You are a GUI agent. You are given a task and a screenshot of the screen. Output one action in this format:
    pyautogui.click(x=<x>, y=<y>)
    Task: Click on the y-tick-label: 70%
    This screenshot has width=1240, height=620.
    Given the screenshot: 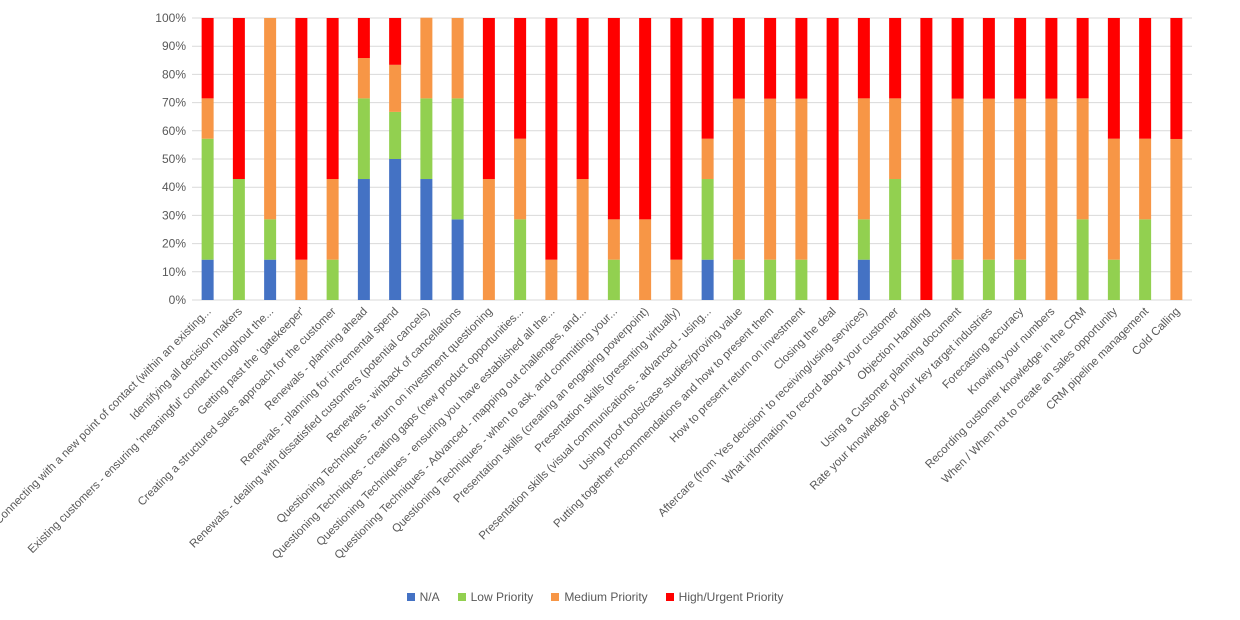 What is the action you would take?
    pyautogui.click(x=174, y=103)
    